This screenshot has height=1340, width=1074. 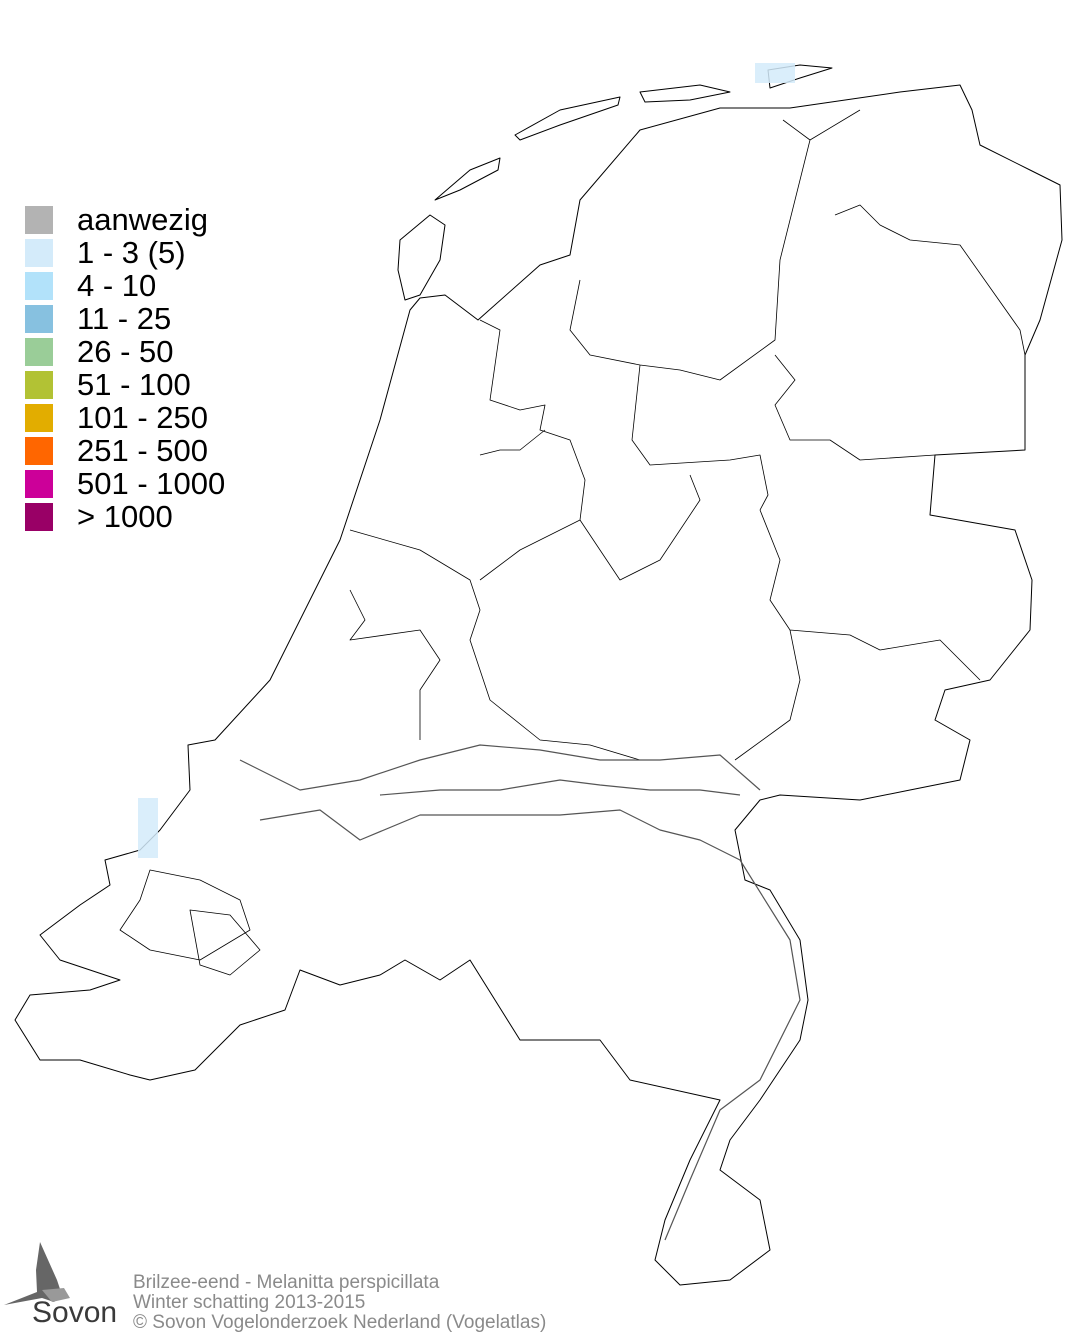 I want to click on island-ameland, so click(x=685, y=93).